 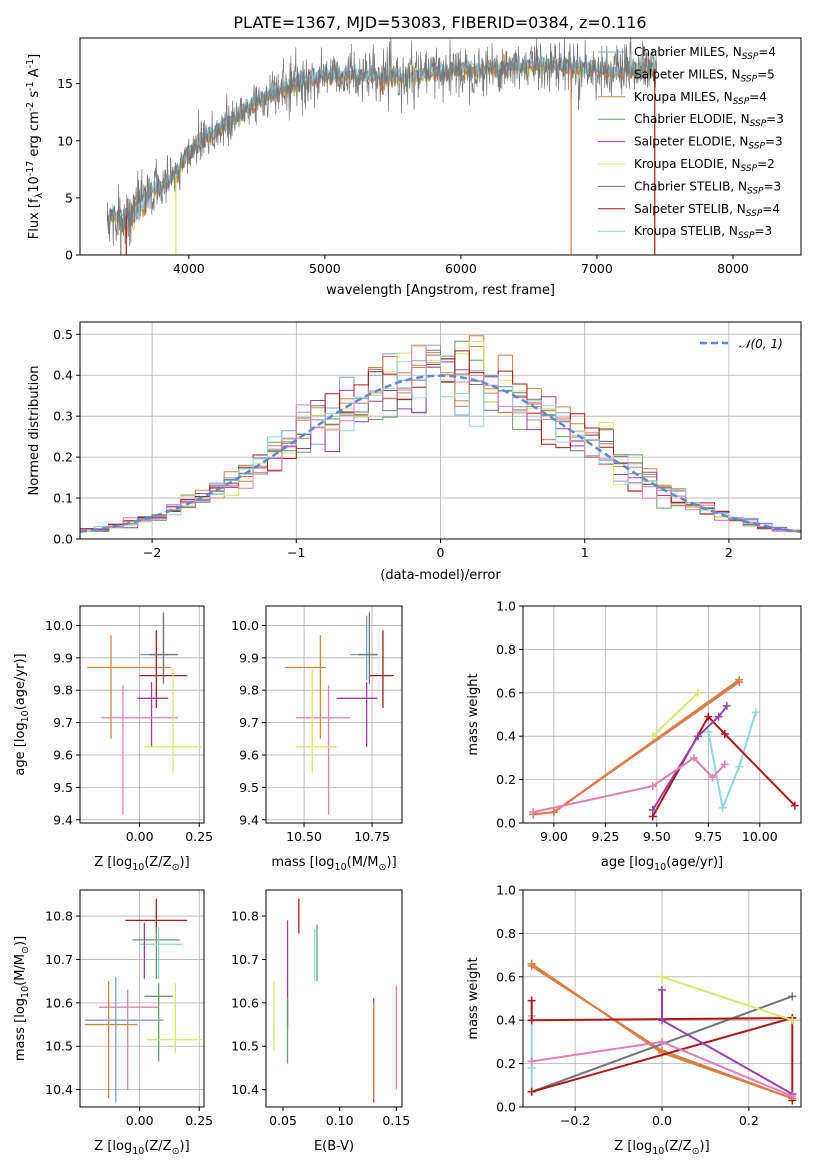 What do you see at coordinates (633, 1146) in the screenshot?
I see `label-part: Z [log` at bounding box center [633, 1146].